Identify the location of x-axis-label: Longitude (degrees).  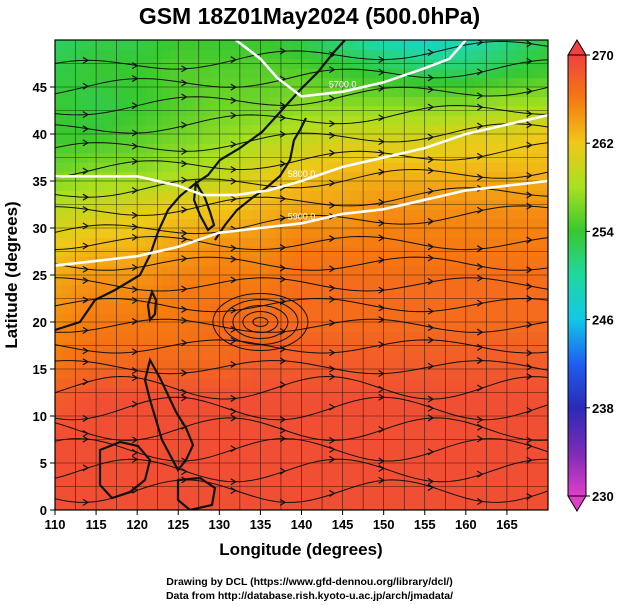
(300, 549).